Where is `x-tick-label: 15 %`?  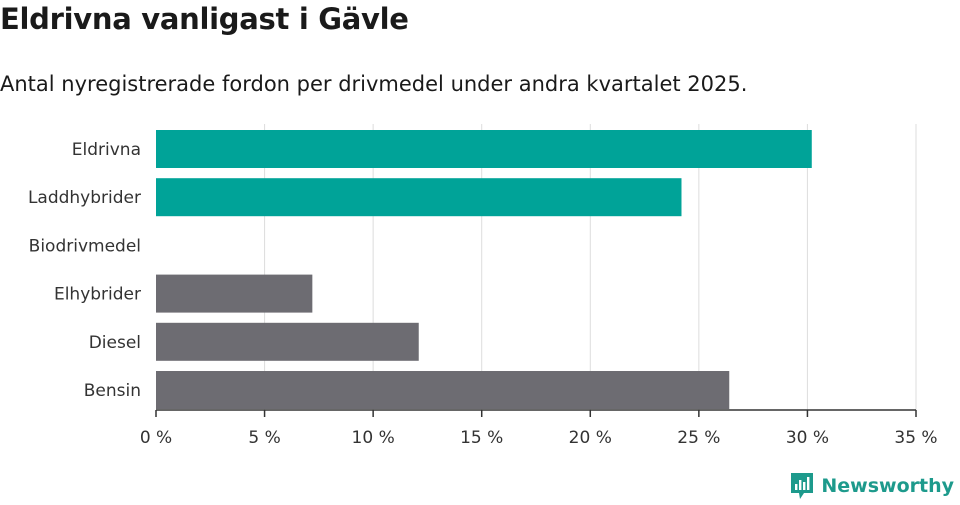
x-tick-label: 15 % is located at coordinates (481, 438).